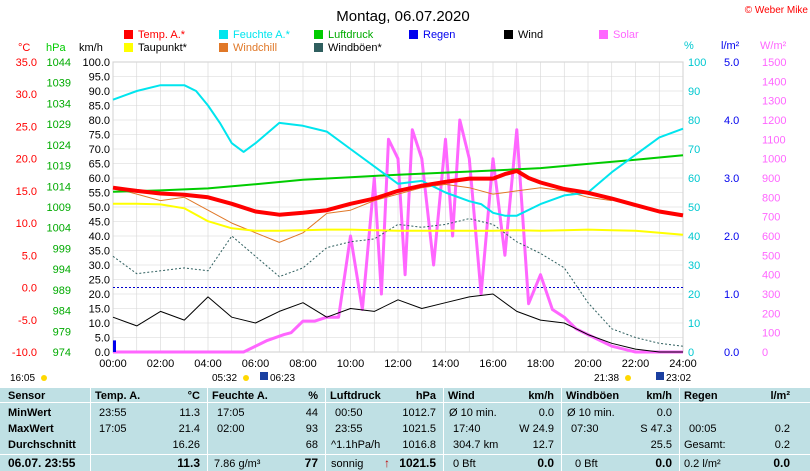  Describe the element at coordinates (26, 127) in the screenshot. I see `temp-tick: 25.0` at that location.